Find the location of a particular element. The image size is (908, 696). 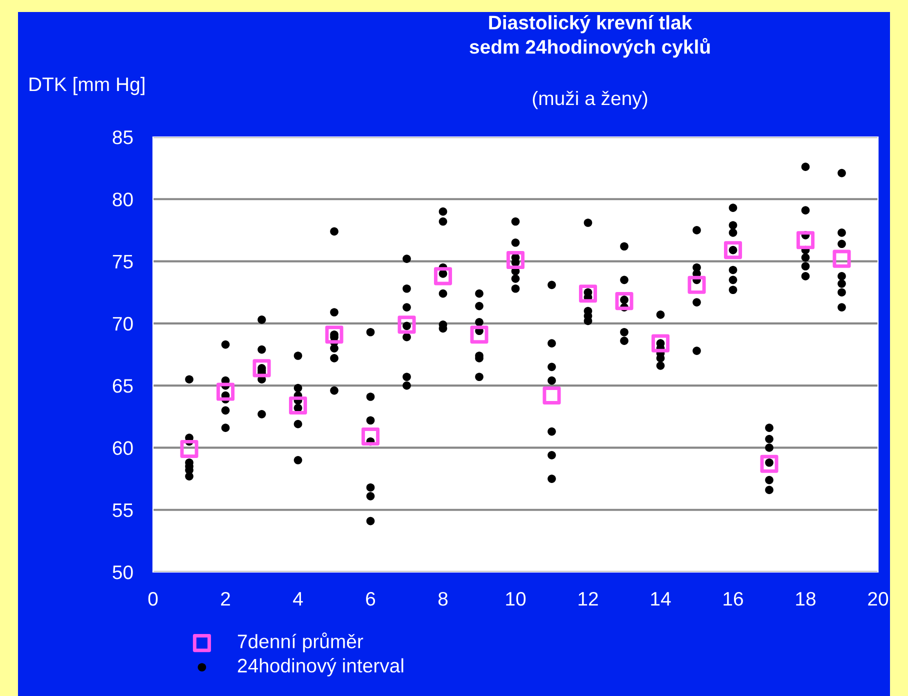

legend-label: 7denní průměr is located at coordinates (301, 642).